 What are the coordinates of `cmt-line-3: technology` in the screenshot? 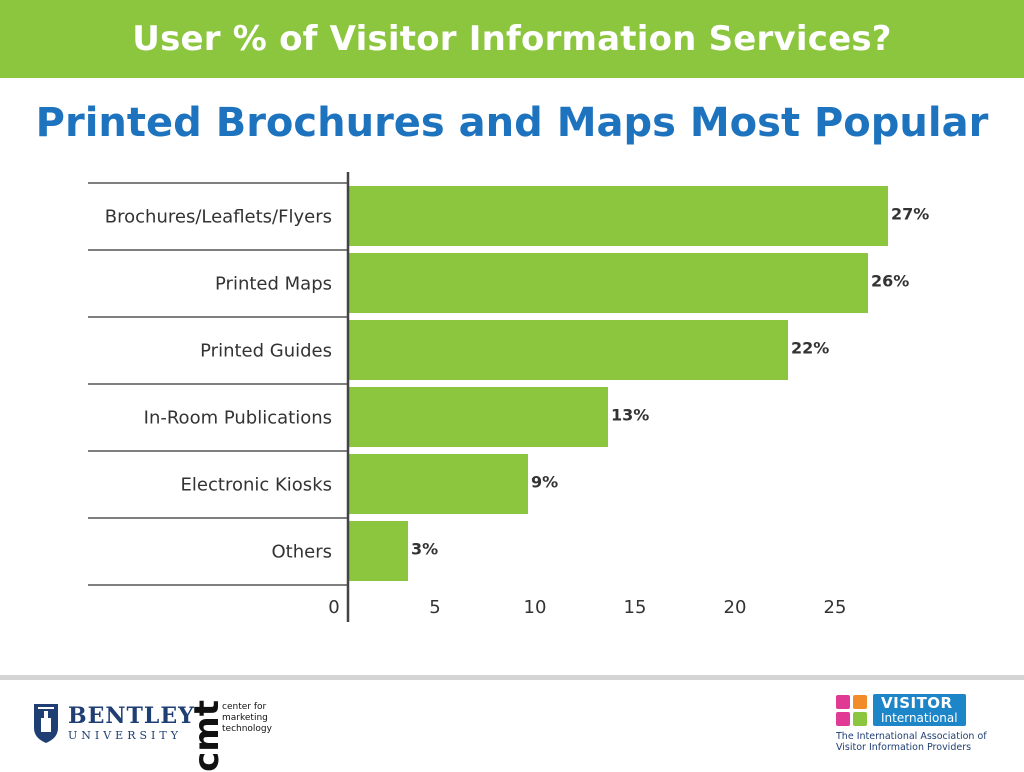 It's located at (247, 729).